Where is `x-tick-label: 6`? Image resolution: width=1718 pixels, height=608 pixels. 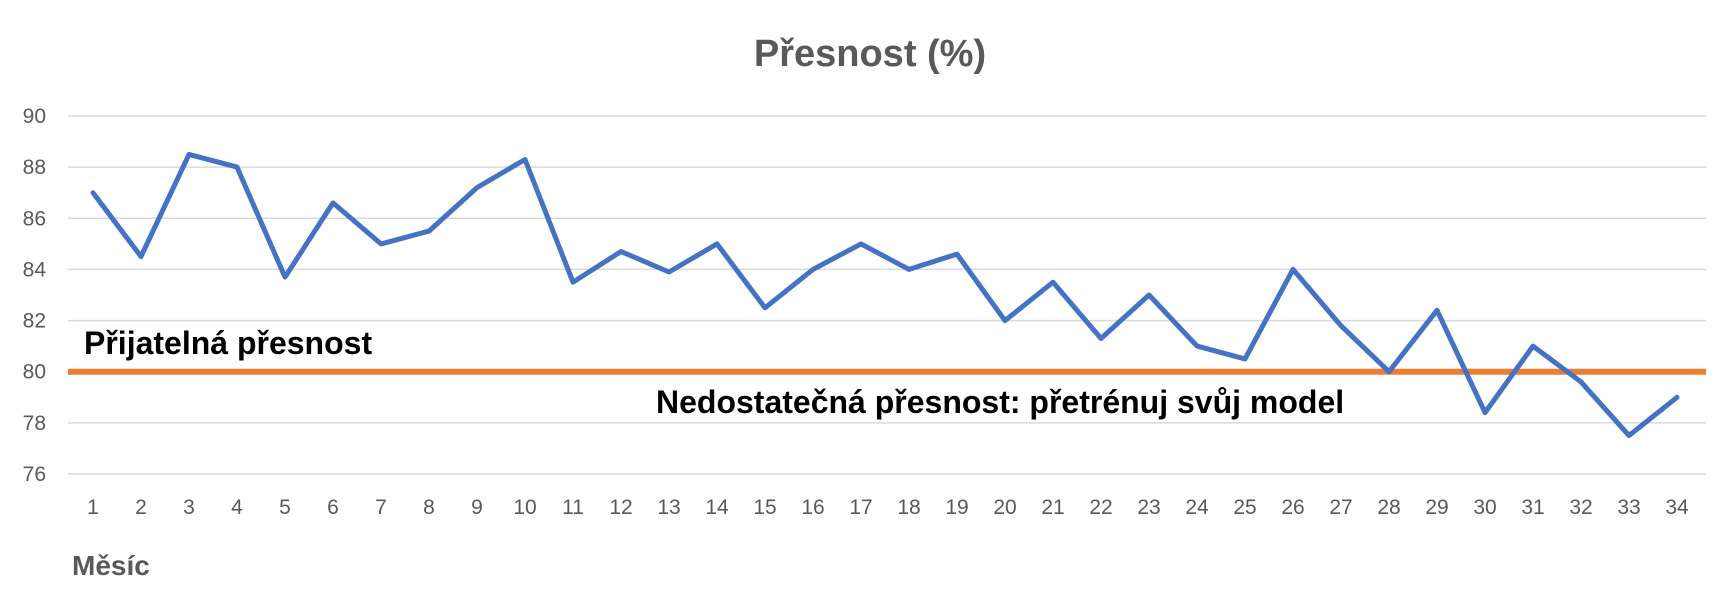 x-tick-label: 6 is located at coordinates (333, 507).